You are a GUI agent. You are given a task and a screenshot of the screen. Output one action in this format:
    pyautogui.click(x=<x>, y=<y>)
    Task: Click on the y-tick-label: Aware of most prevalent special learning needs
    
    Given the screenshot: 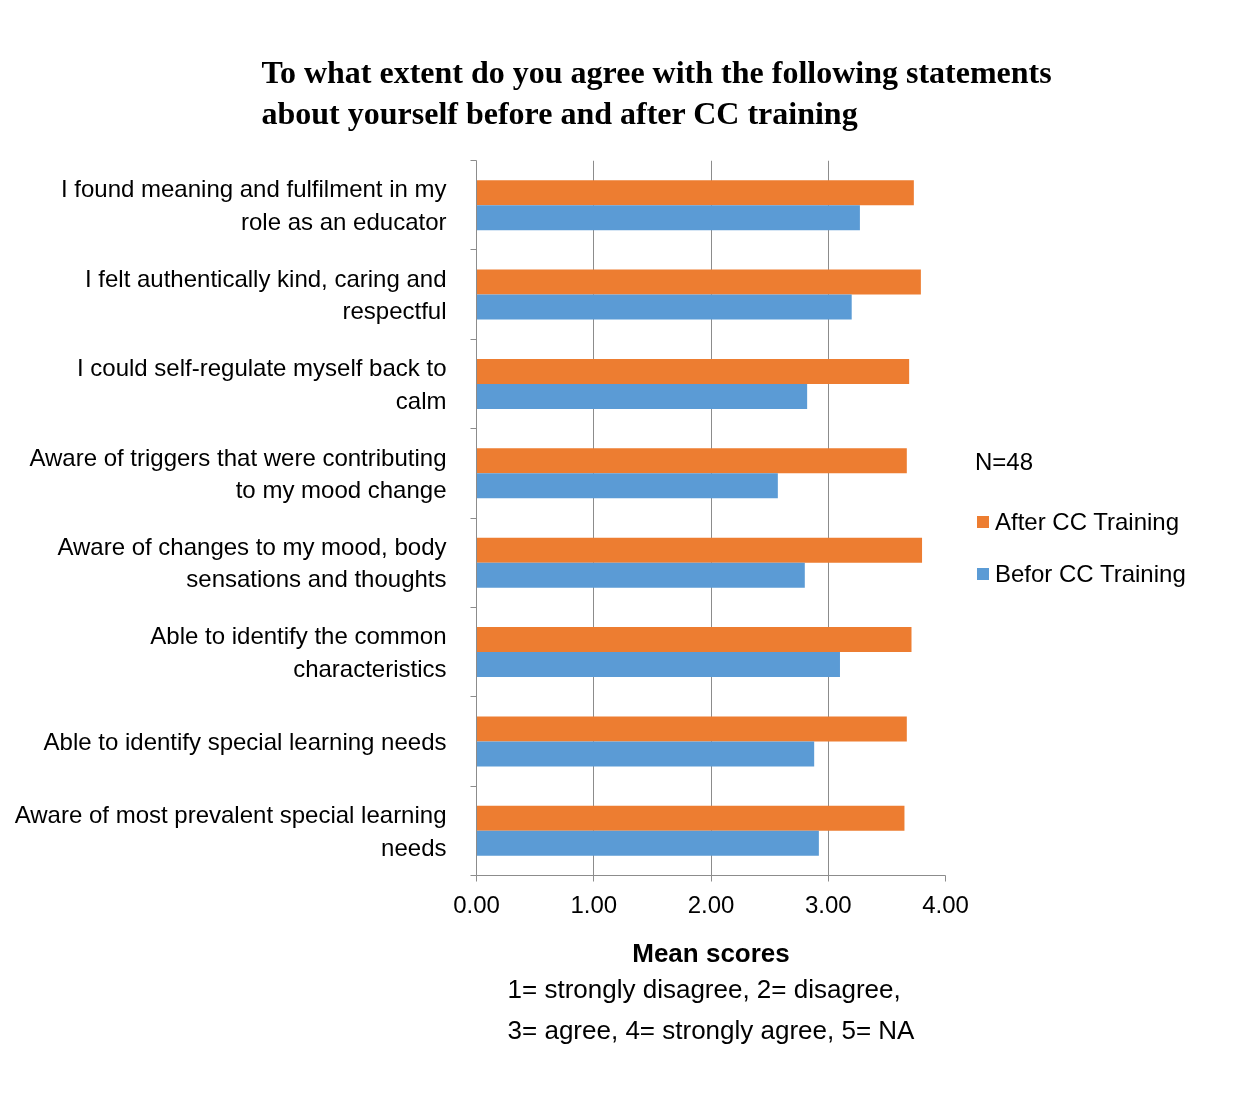 What is the action you would take?
    pyautogui.click(x=230, y=831)
    